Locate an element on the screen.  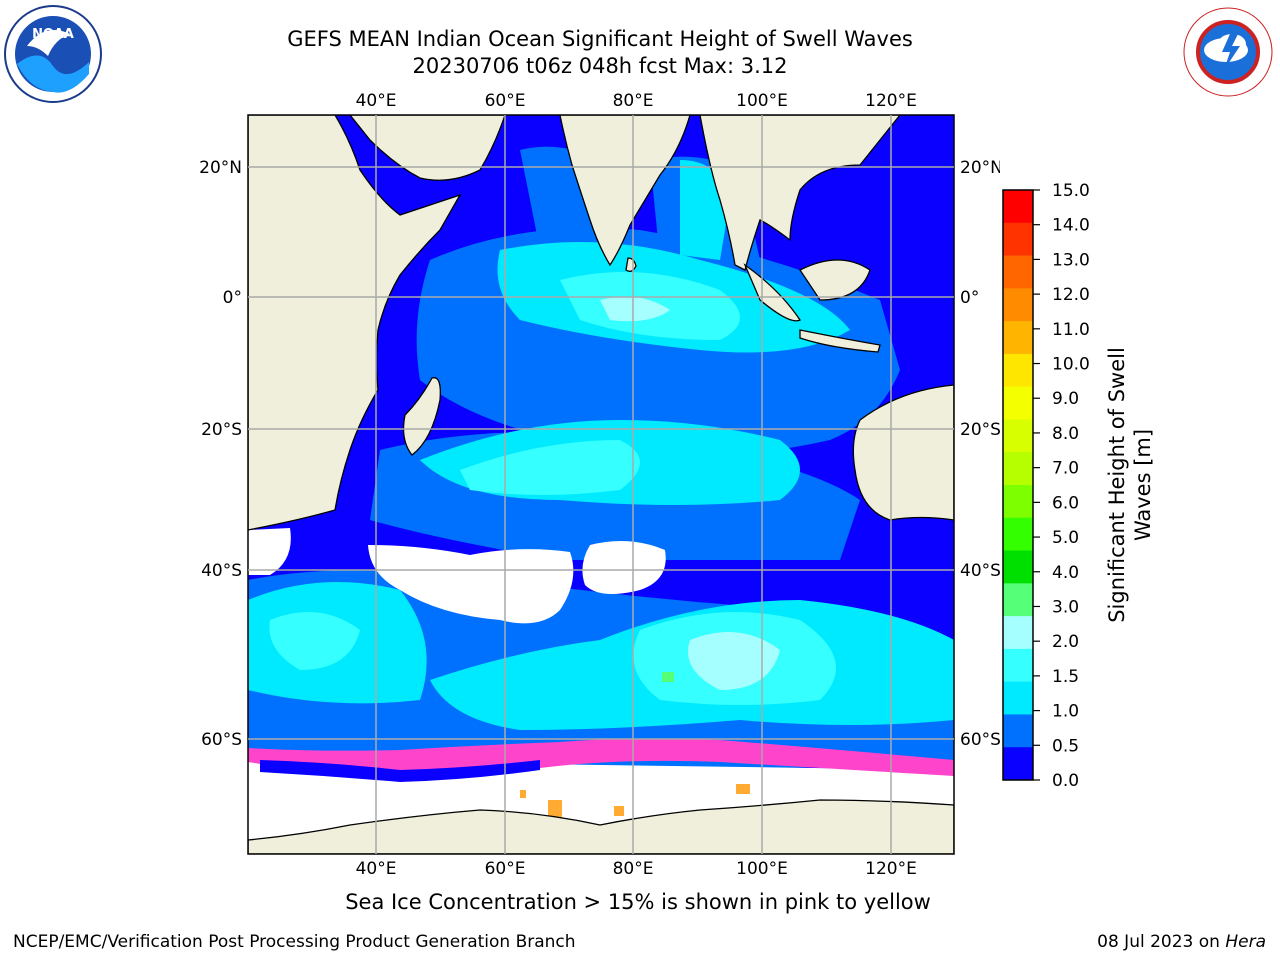
colorbar-tick-label: 11.0 is located at coordinates (1071, 330).